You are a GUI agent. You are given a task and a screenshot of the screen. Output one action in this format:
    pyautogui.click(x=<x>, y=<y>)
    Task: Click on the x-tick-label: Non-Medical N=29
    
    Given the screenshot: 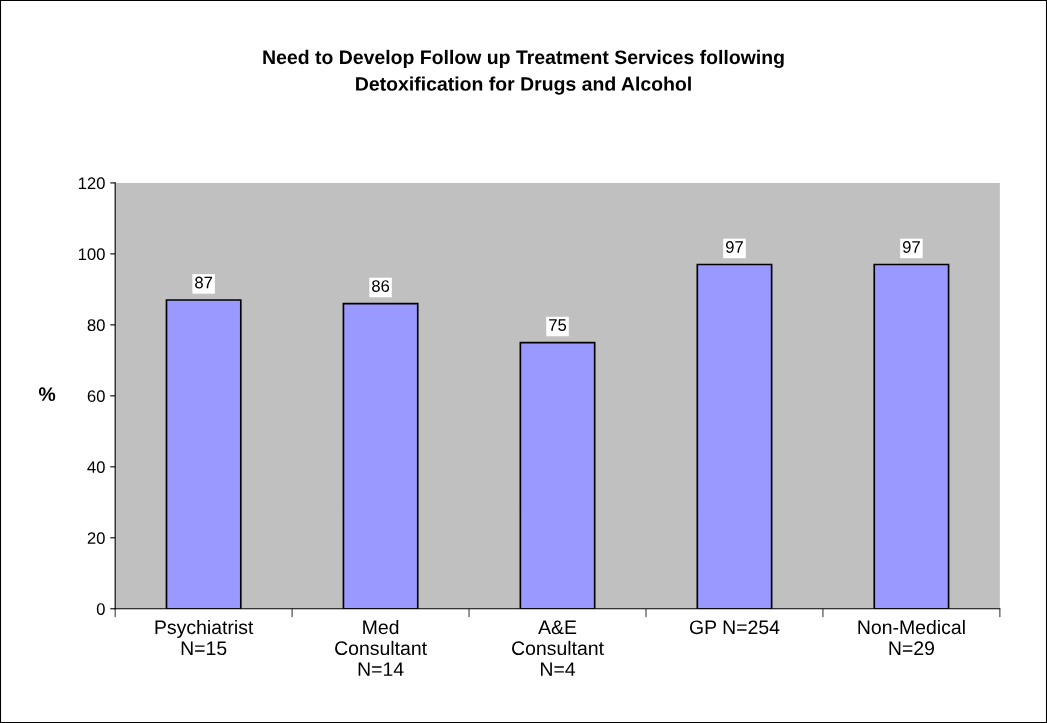 What is the action you would take?
    pyautogui.click(x=911, y=637)
    